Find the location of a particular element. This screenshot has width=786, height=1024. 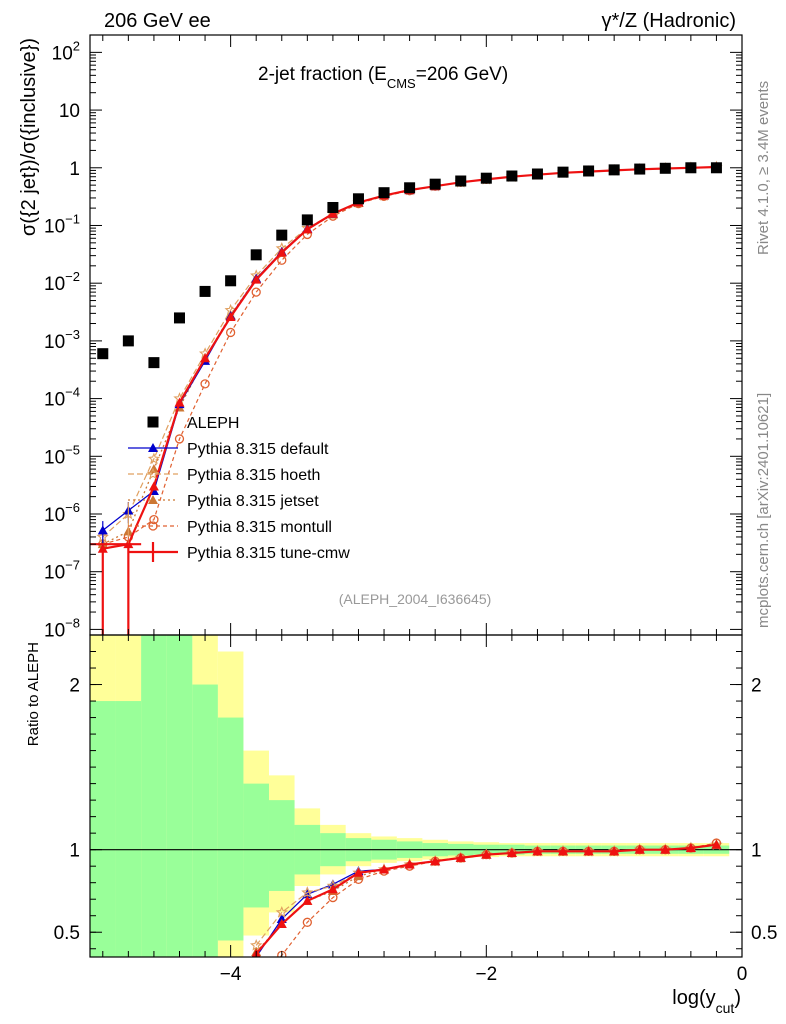

x-tick-label: −2 is located at coordinates (486, 974).